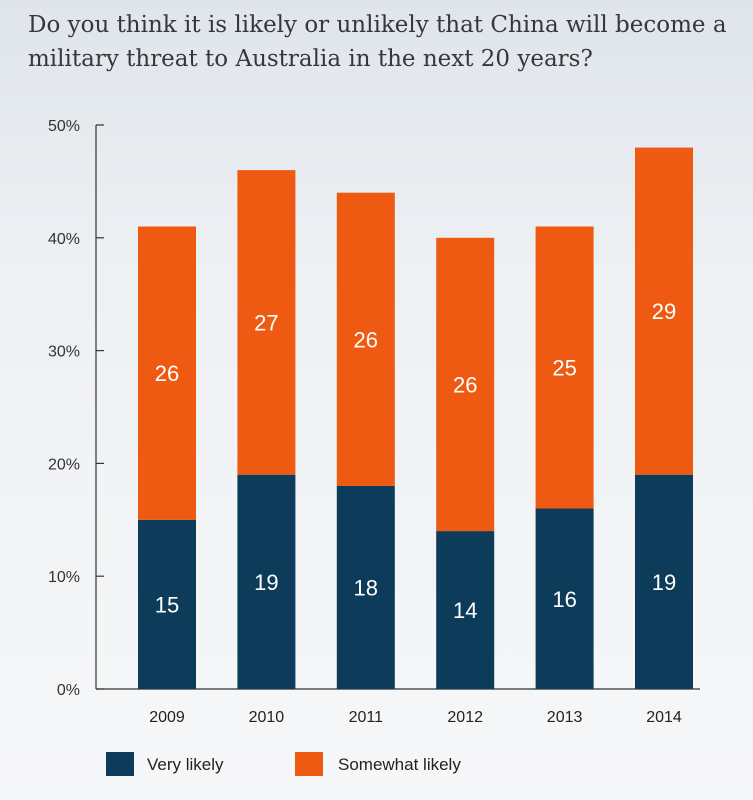  Describe the element at coordinates (267, 717) in the screenshot. I see `x-tick-label: 2010` at that location.